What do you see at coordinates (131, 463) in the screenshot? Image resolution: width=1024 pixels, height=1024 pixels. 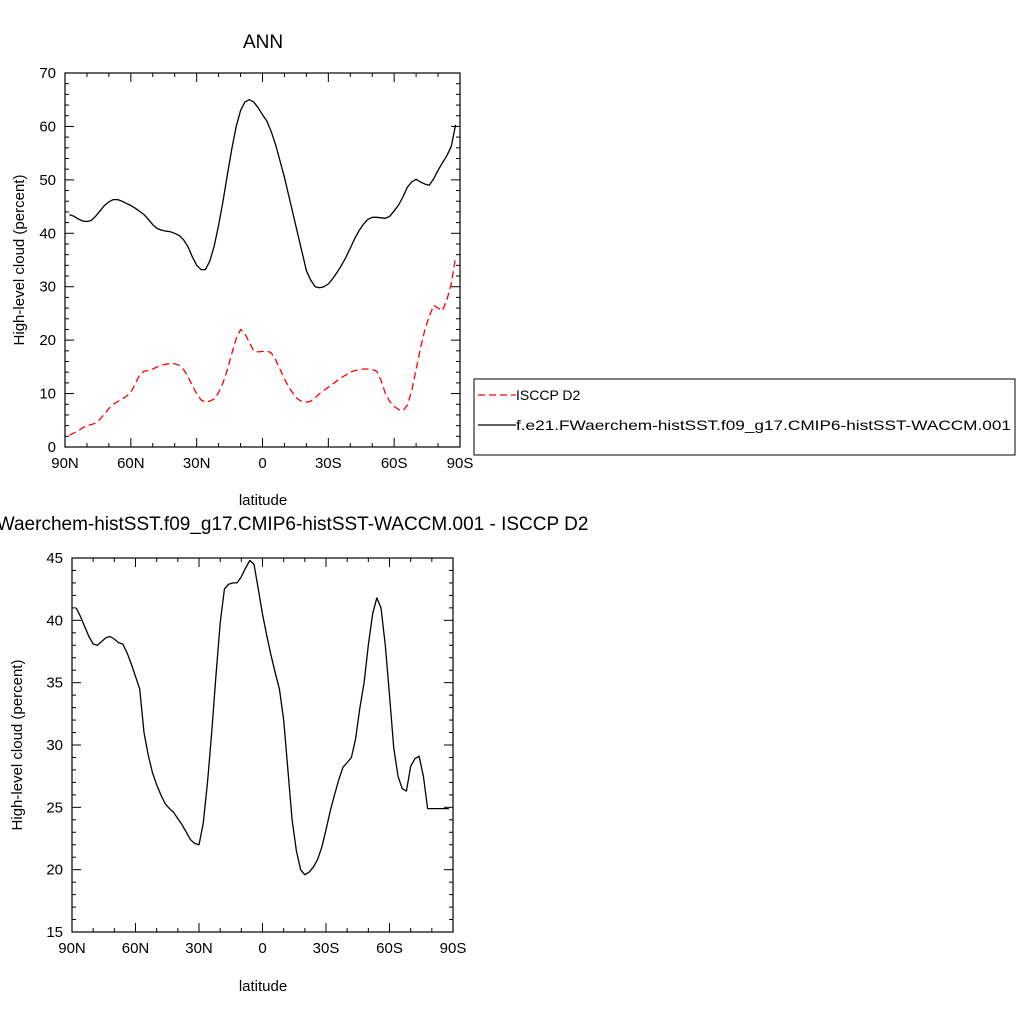 I see `x-tick-label-top: 60N` at bounding box center [131, 463].